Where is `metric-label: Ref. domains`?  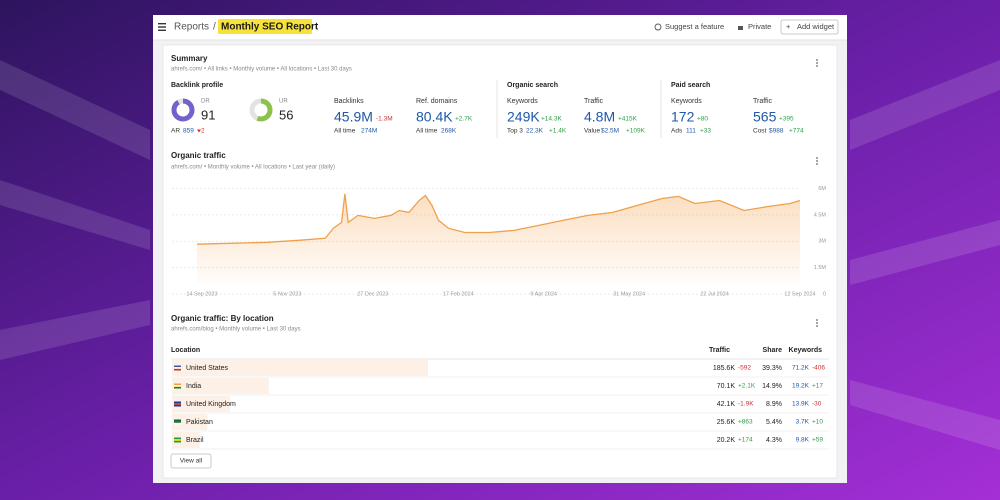
metric-label: Ref. domains is located at coordinates (437, 101).